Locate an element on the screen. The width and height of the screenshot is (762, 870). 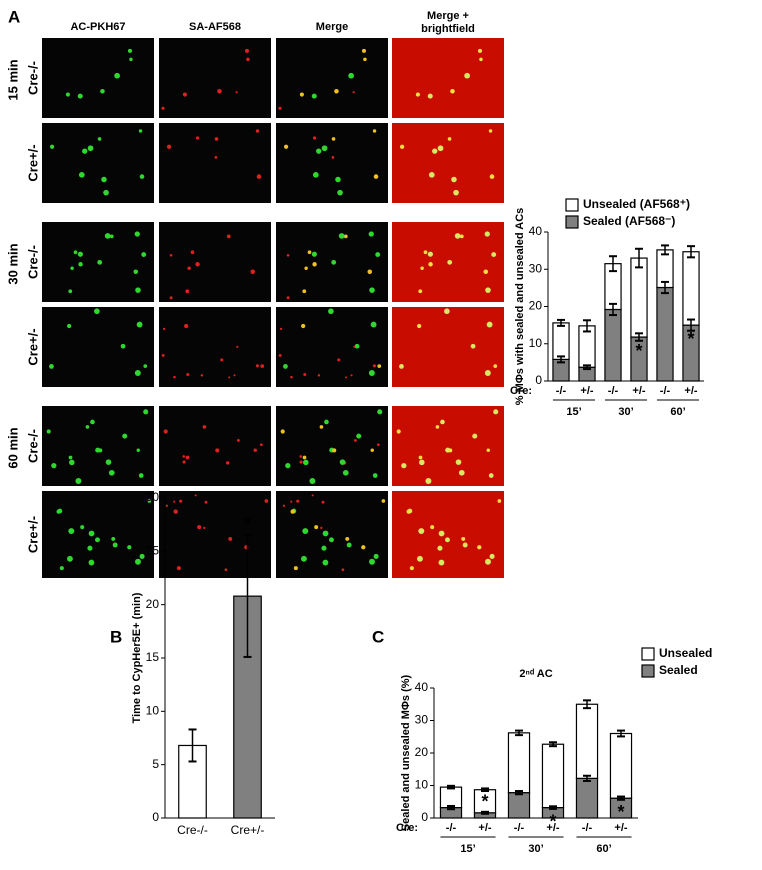
column-header: Merge + is located at coordinates (448, 16).